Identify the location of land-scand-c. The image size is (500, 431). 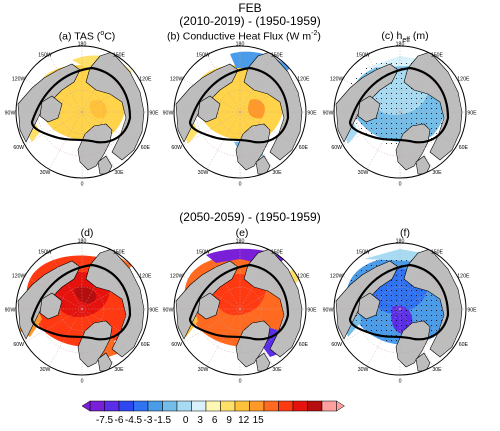
(423, 165).